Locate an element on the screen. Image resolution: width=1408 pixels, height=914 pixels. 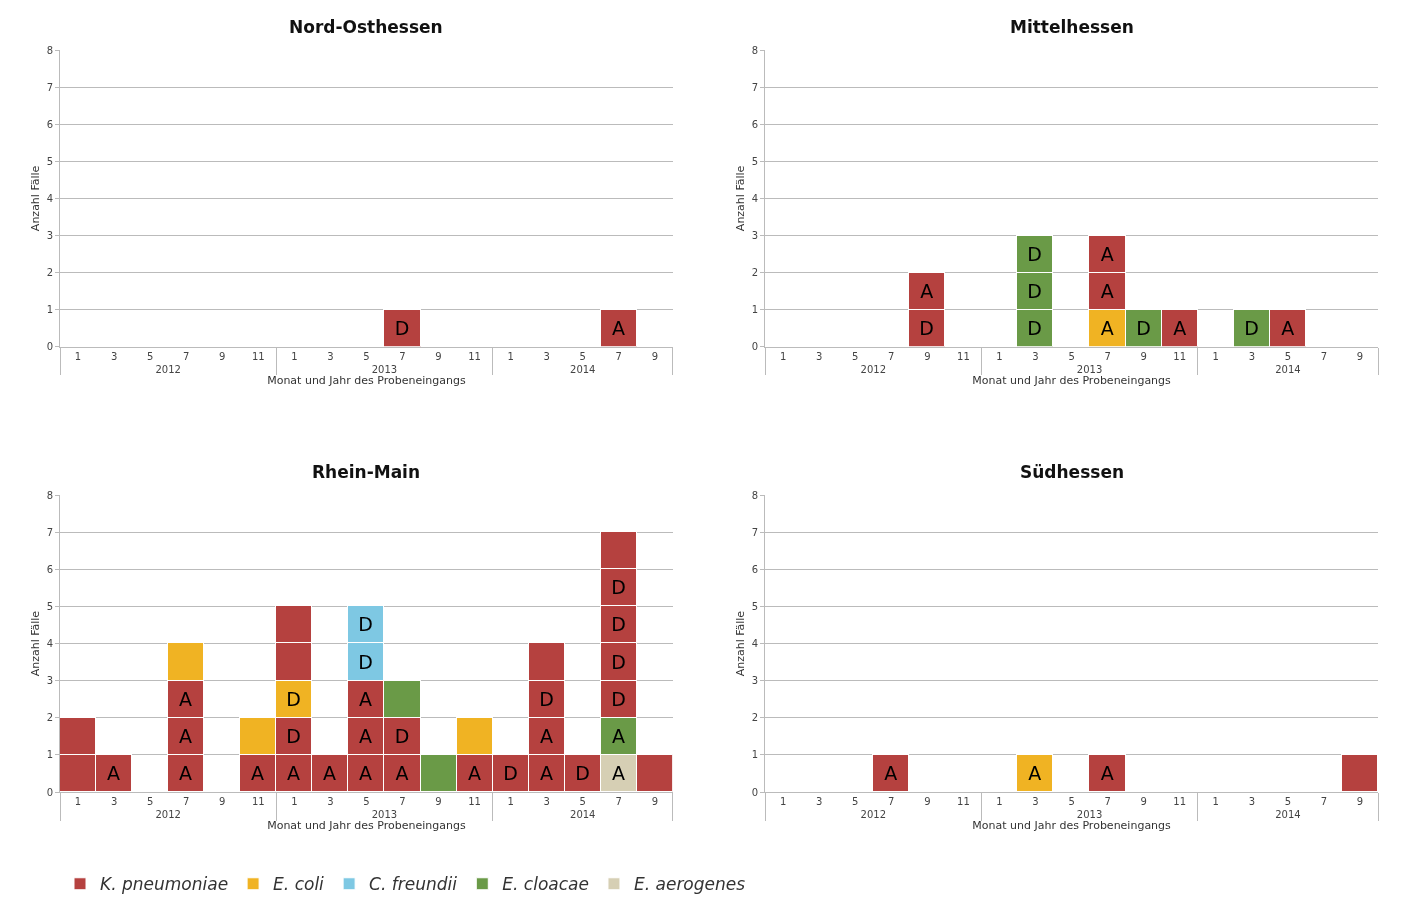
legend-label: E. cloacae is located at coordinates (545, 884).